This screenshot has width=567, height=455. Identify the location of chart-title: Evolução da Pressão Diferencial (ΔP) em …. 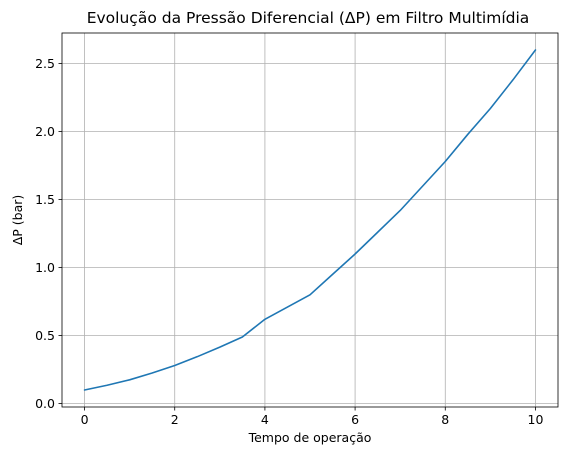
(308, 18).